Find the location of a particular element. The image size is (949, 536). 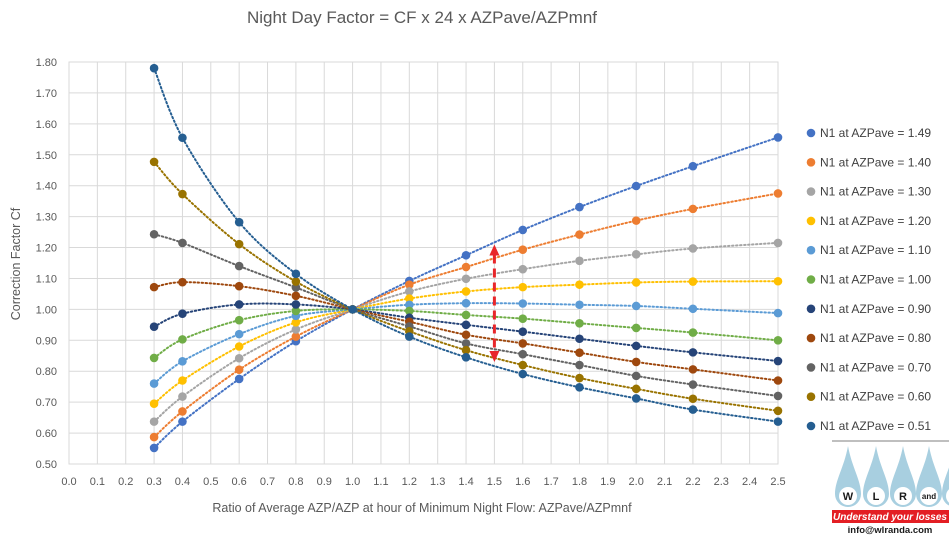

logo-email: info@wlranda.com is located at coordinates (890, 530).